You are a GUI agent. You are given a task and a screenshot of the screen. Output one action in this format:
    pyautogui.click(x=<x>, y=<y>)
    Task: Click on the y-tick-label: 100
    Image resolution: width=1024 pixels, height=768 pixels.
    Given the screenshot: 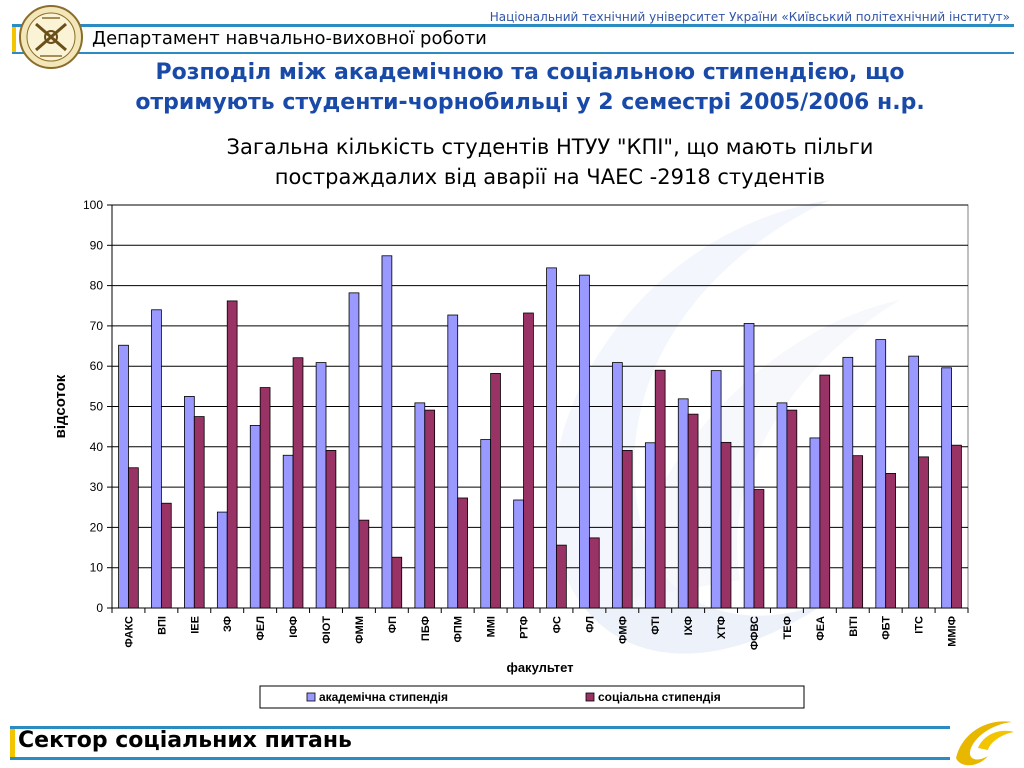 What is the action you would take?
    pyautogui.click(x=93, y=205)
    